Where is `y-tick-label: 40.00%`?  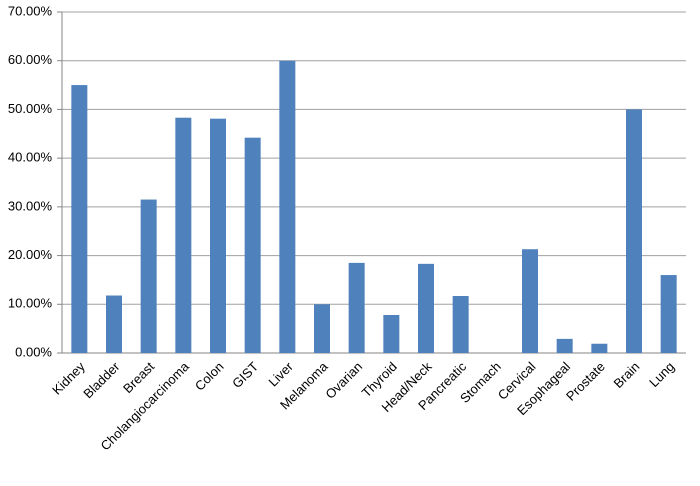
y-tick-label: 40.00% is located at coordinates (30, 157).